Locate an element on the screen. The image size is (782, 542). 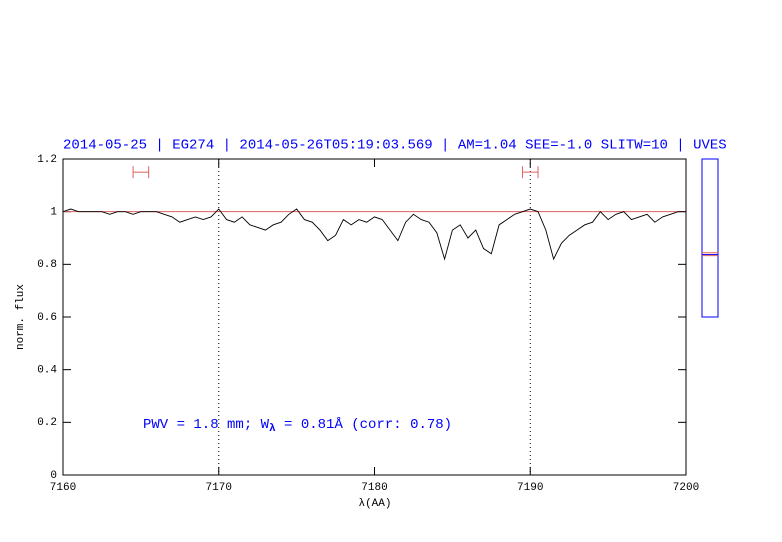
annotation: PWV = 1.8 mm; Wλ = 0.81Å (corr: 0.78) is located at coordinates (297, 425).